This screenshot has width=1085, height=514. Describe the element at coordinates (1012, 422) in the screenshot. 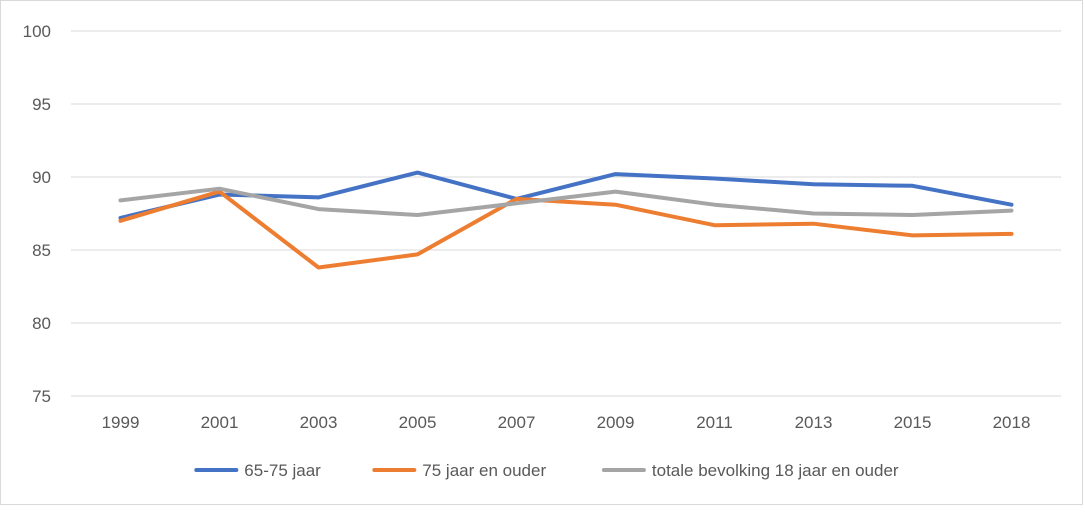

I see `x-tick-label-2018: 2018` at that location.